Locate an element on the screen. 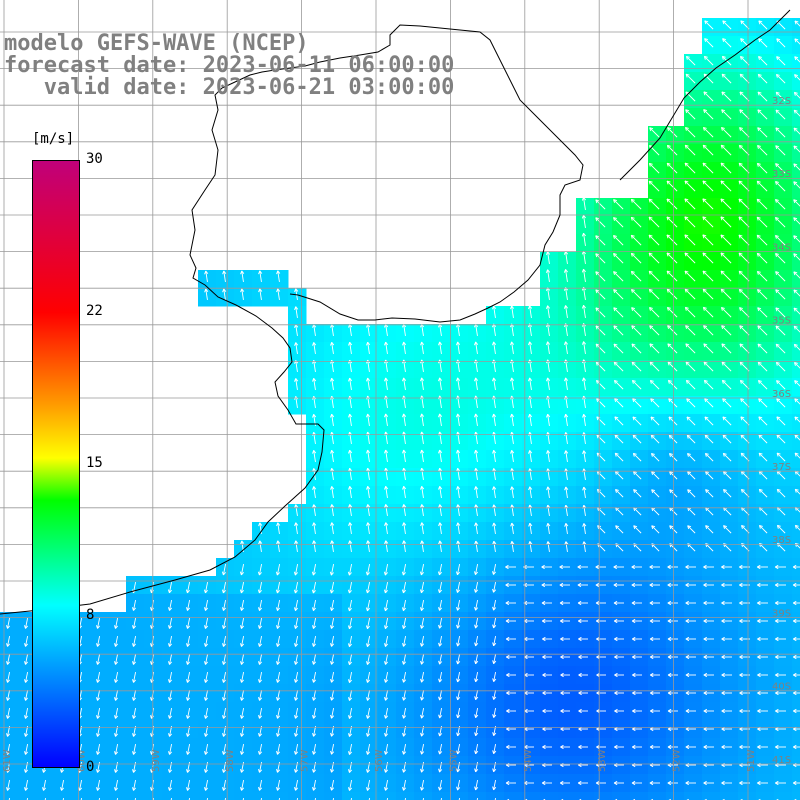 This screenshot has width=800, height=800. lat-label: 37S is located at coordinates (781, 467).